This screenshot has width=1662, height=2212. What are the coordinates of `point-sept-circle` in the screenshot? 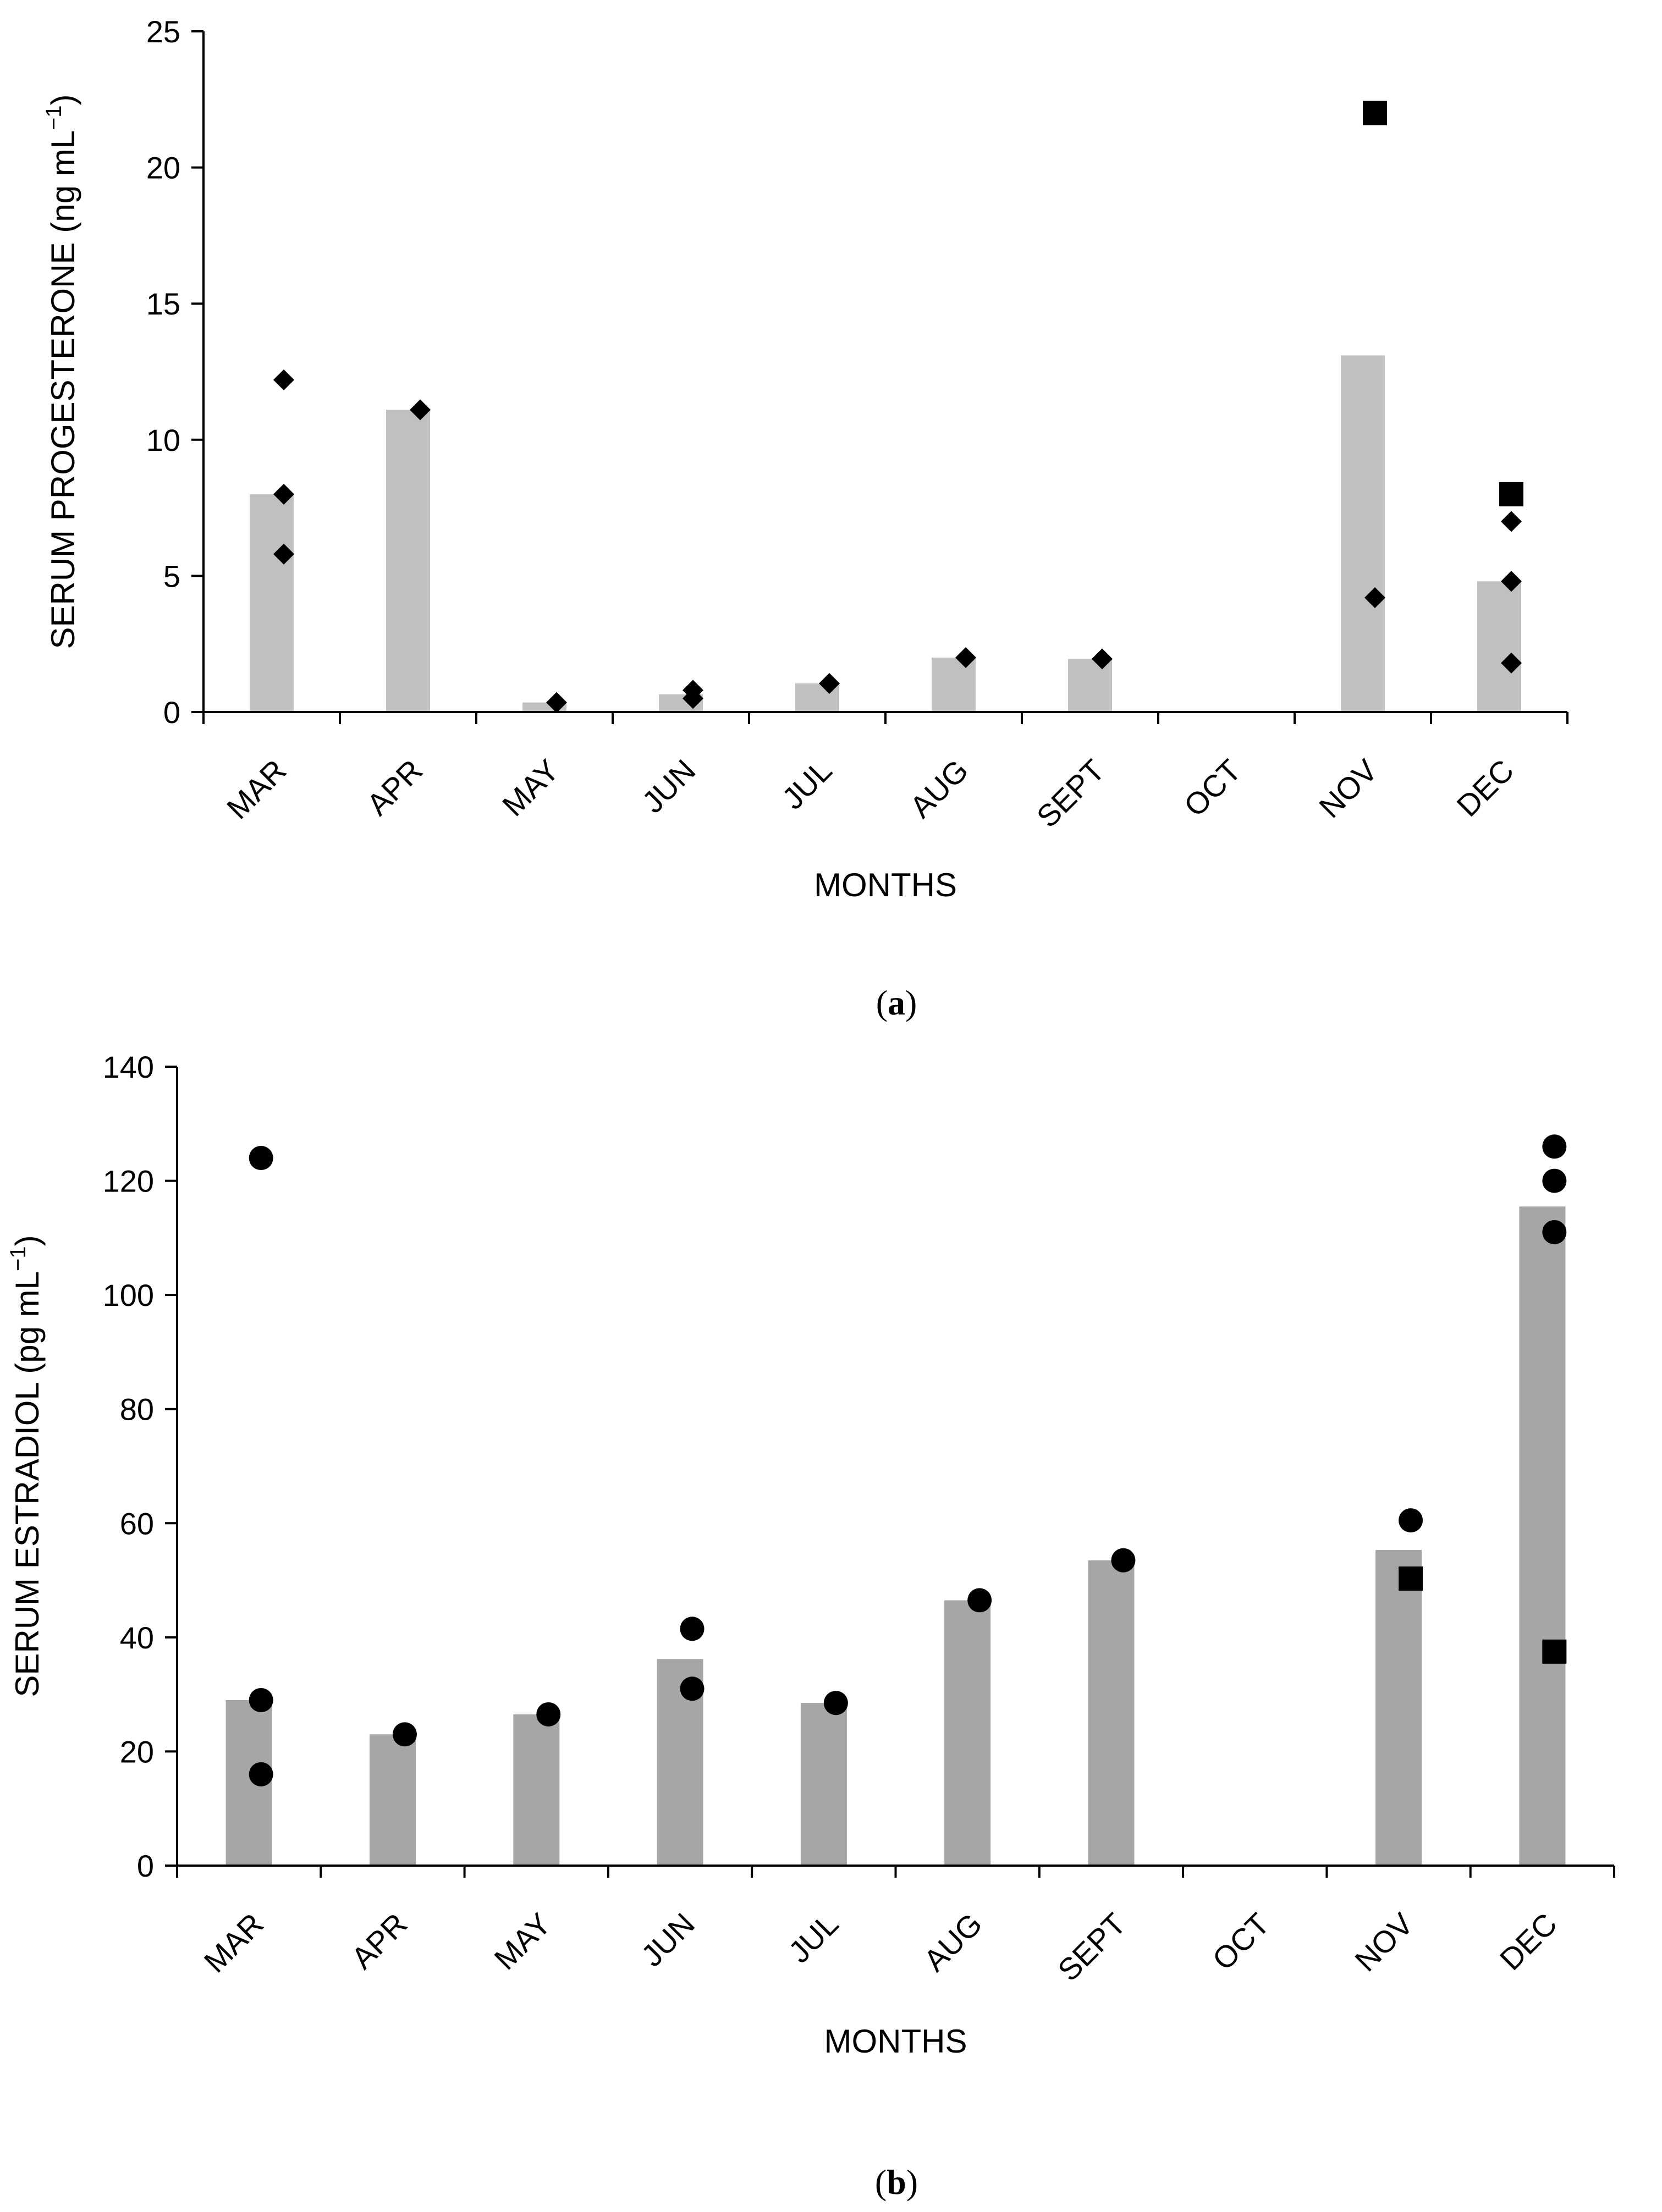 It's located at (1123, 1560).